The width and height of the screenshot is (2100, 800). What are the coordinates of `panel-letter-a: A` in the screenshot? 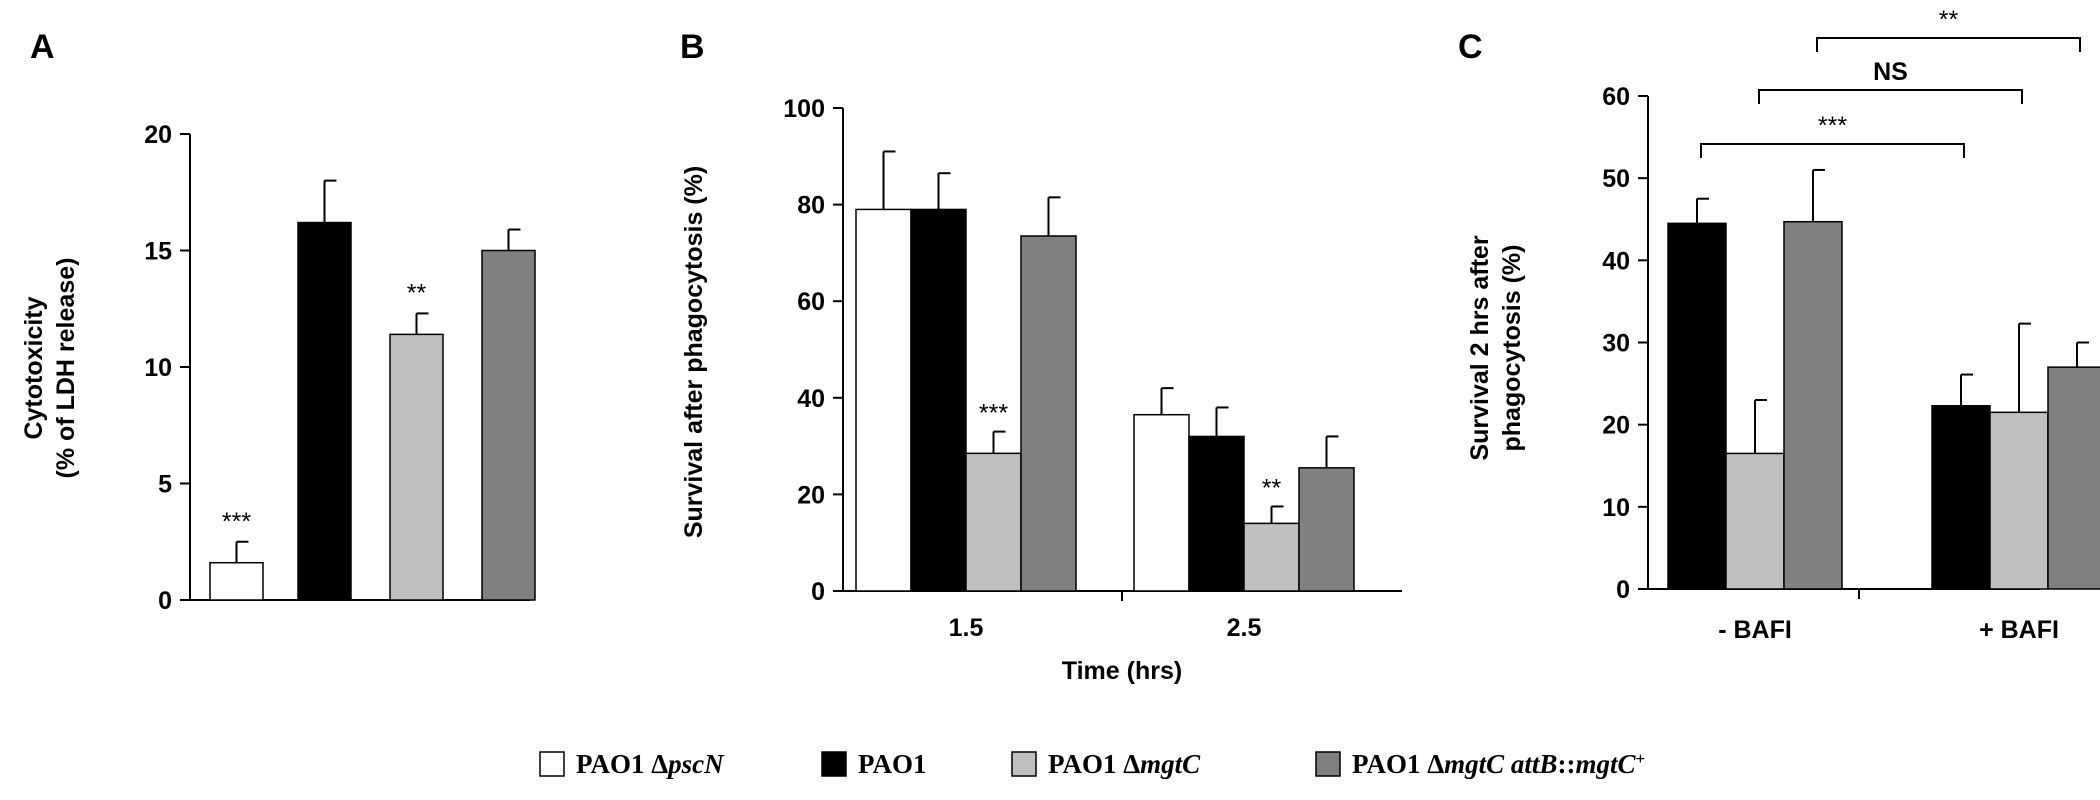 It's located at (42, 47).